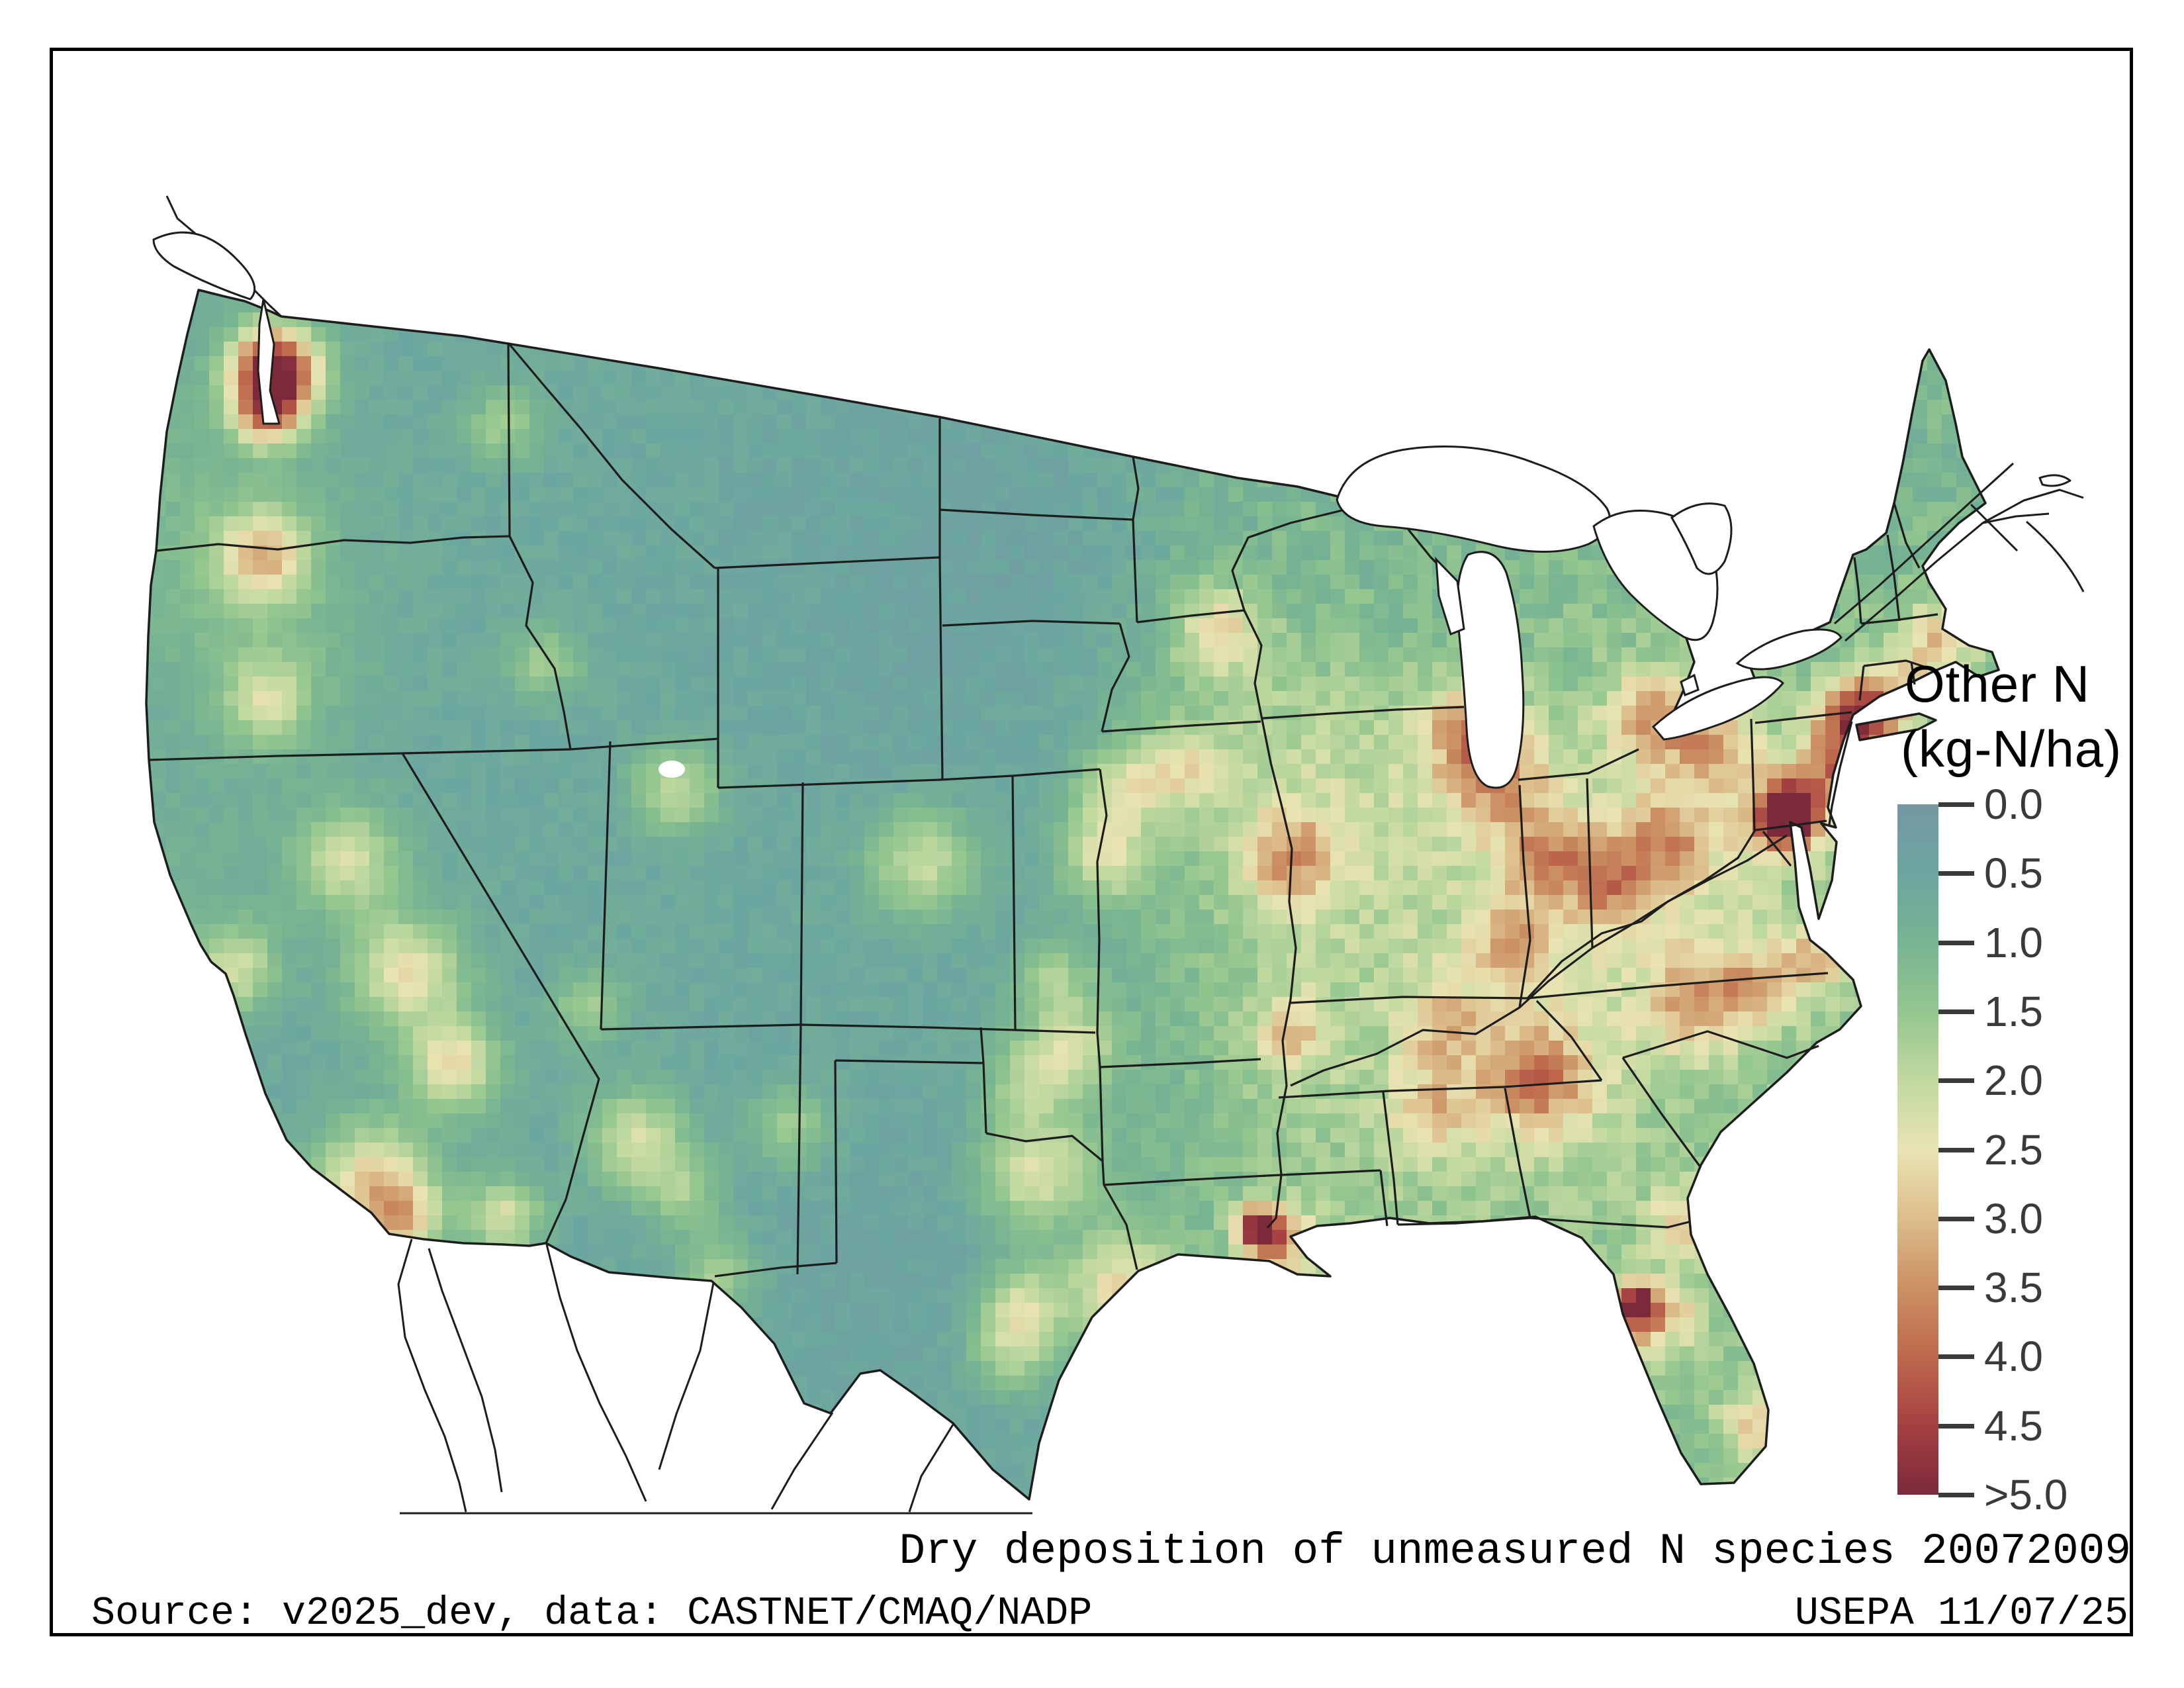 The height and width of the screenshot is (1688, 2184). What do you see at coordinates (1789, 649) in the screenshot?
I see `lake-ontario` at bounding box center [1789, 649].